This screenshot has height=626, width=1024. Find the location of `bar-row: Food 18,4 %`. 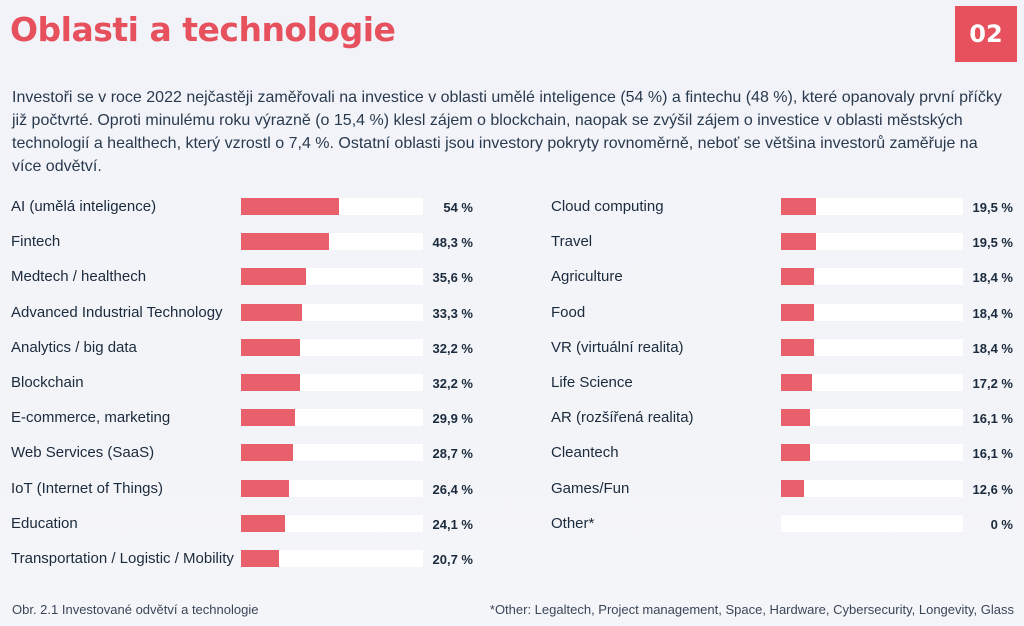

bar-row: Food 18,4 % is located at coordinates (786, 315).